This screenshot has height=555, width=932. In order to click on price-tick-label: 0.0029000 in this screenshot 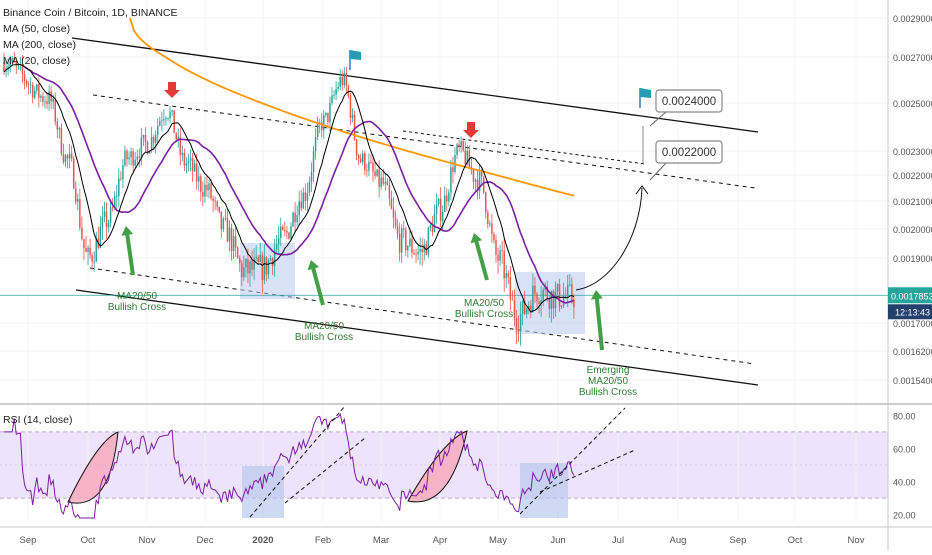, I will do `click(912, 19)`.